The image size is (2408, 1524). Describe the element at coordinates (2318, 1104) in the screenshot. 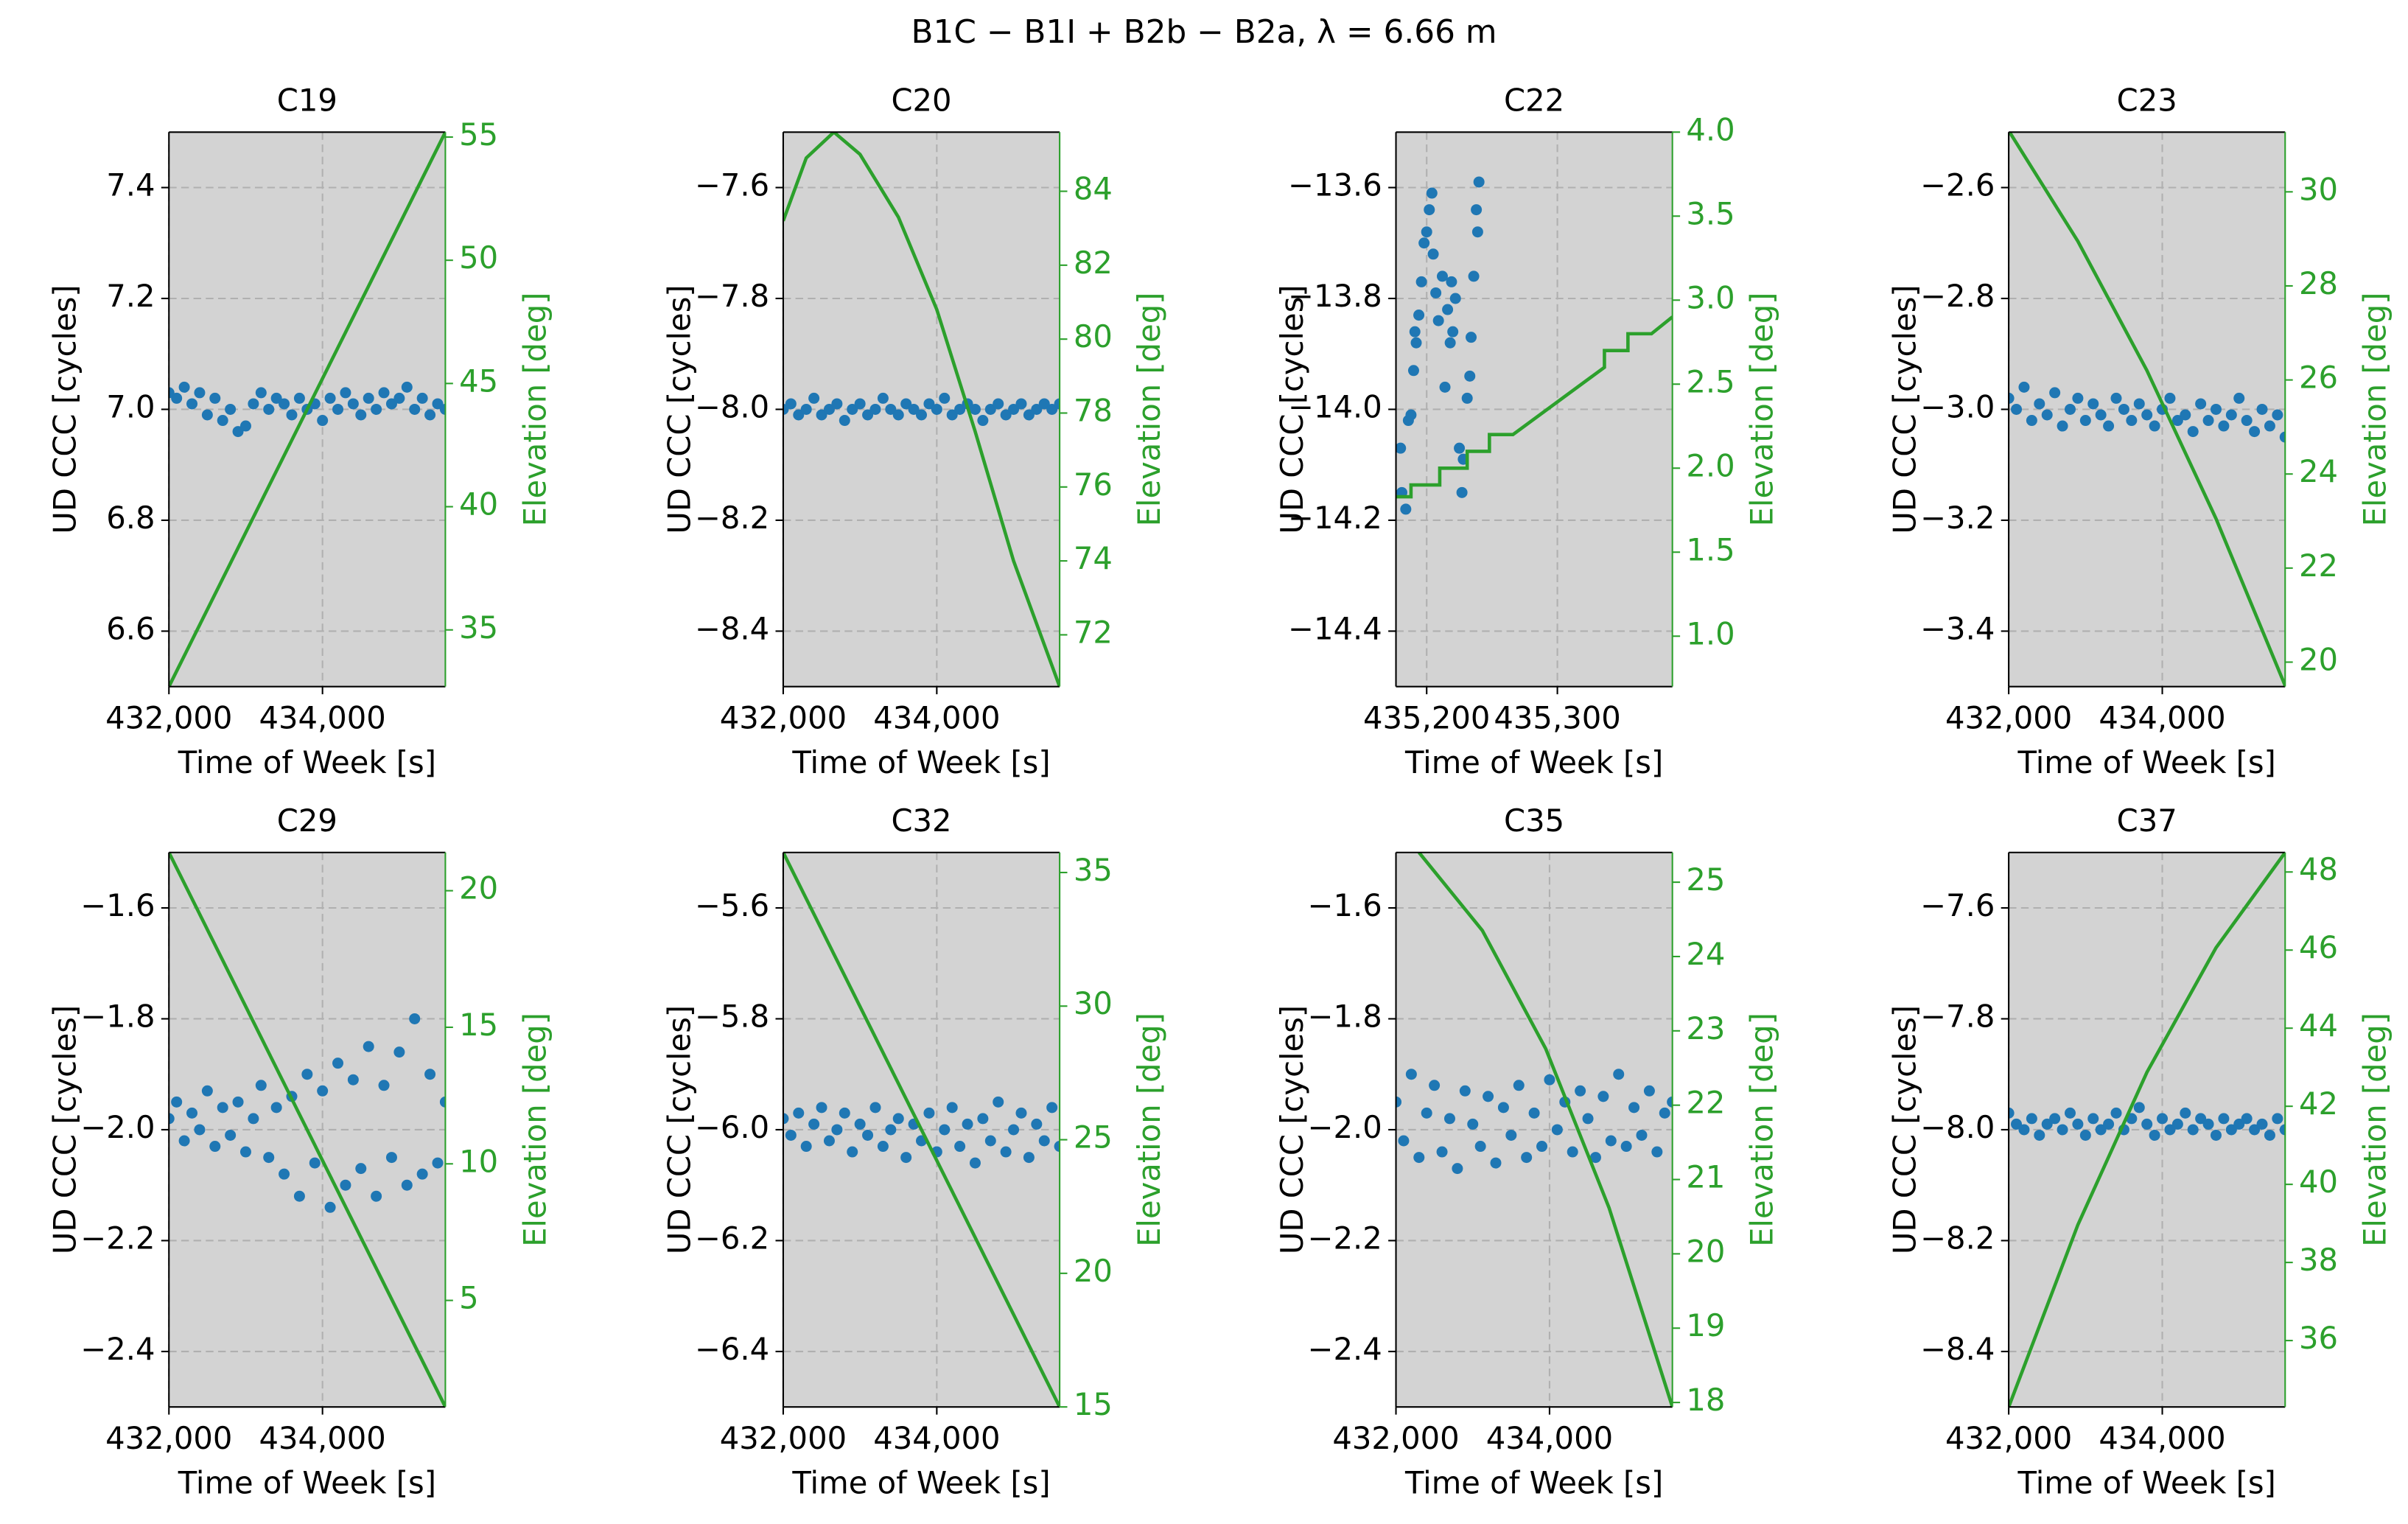

I see `y2-tick-label: 42` at that location.